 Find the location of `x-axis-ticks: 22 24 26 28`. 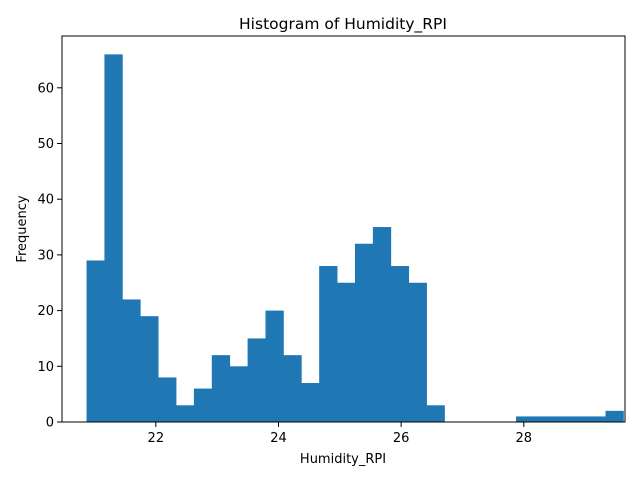

x-axis-ticks: 22 24 26 28 is located at coordinates (340, 434).